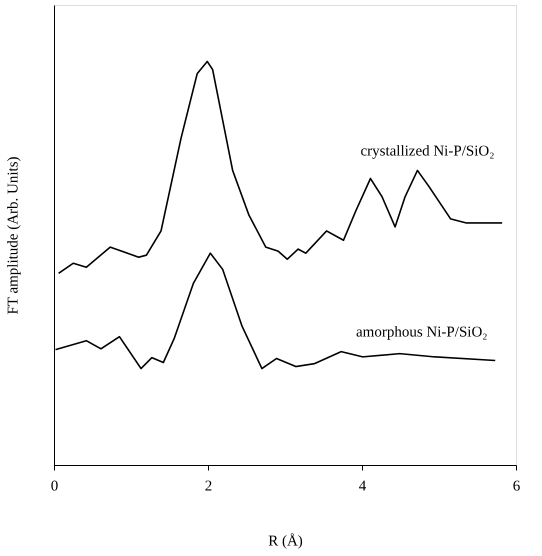  I want to click on series-label: crystallized Ni-P/SiO₂, so click(427, 151).